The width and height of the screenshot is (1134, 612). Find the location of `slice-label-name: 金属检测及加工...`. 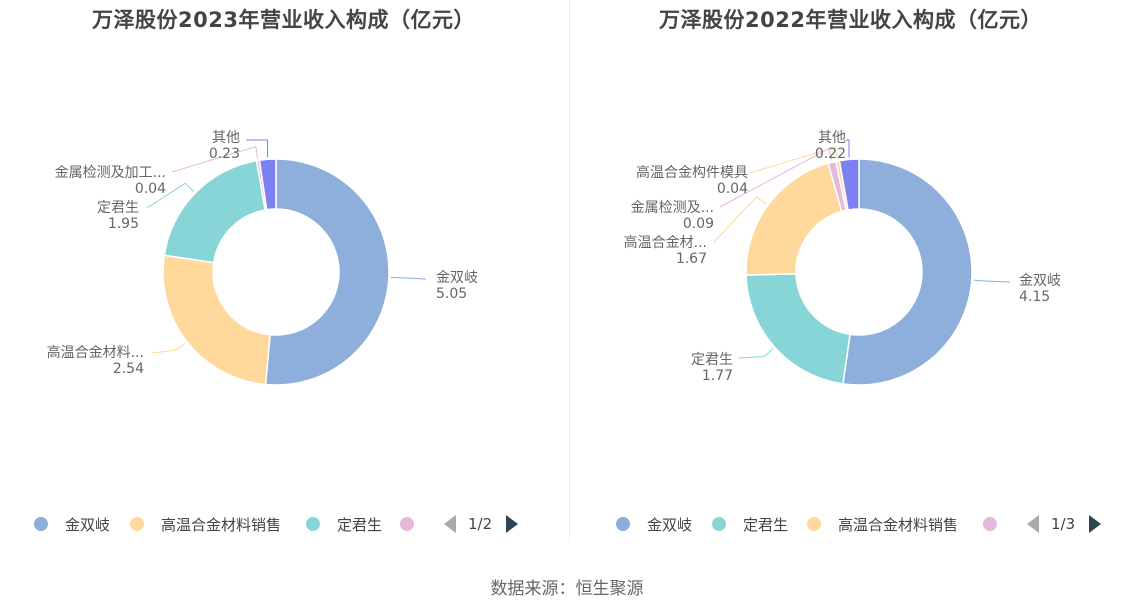

slice-label-name: 金属检测及加工... is located at coordinates (110, 173).